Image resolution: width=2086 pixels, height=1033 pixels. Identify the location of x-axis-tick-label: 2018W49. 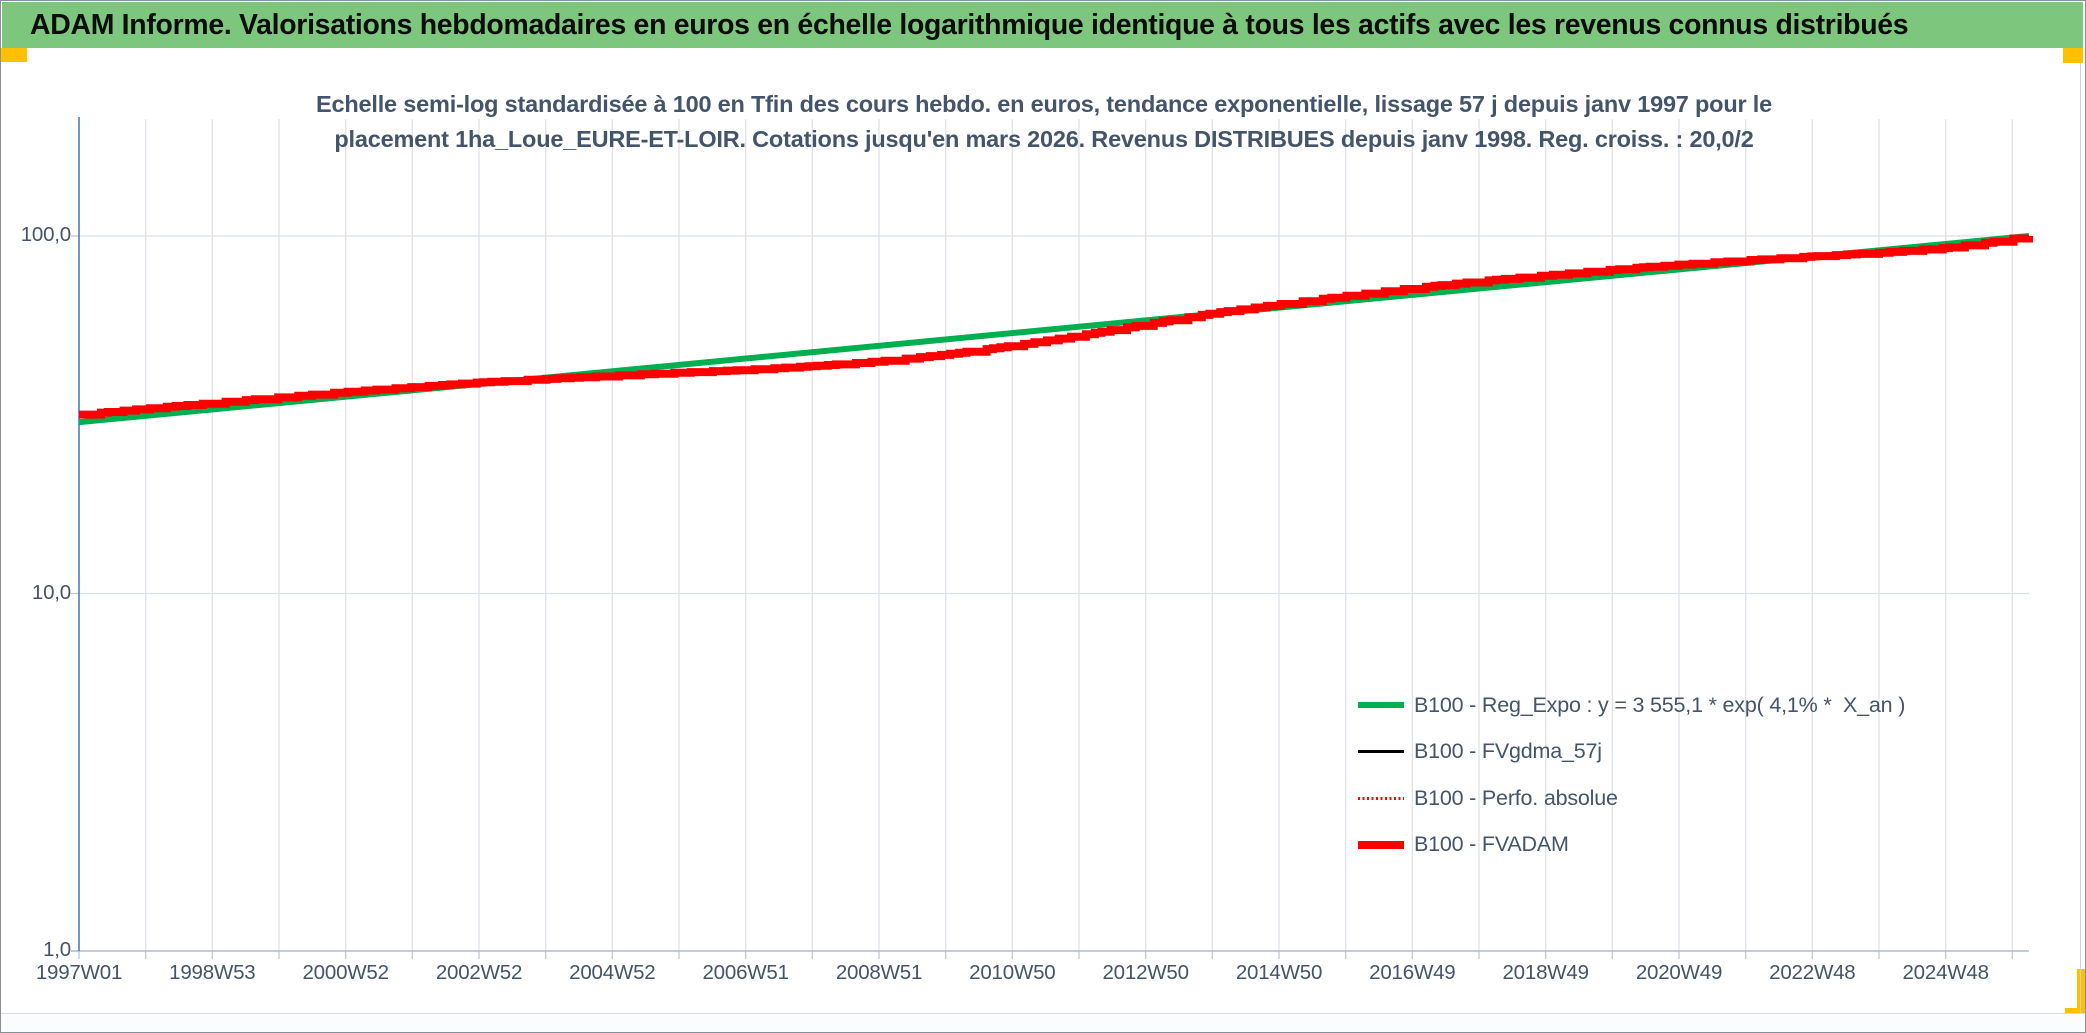
(1545, 972).